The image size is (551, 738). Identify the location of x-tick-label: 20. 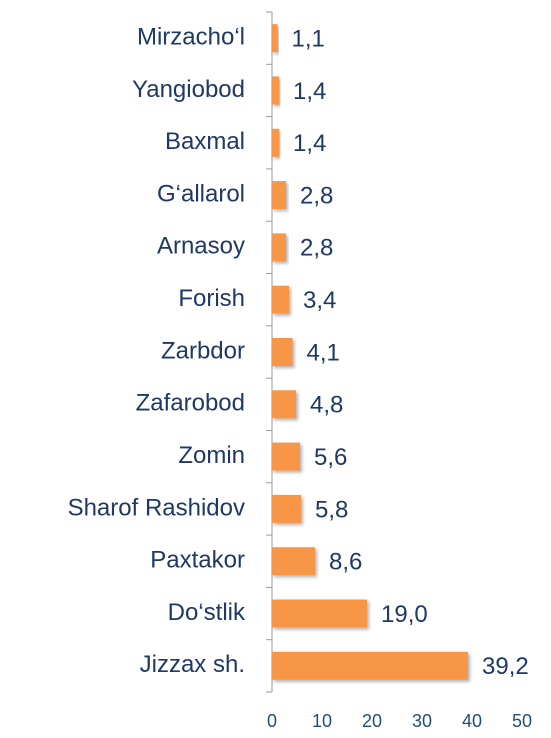
(372, 721).